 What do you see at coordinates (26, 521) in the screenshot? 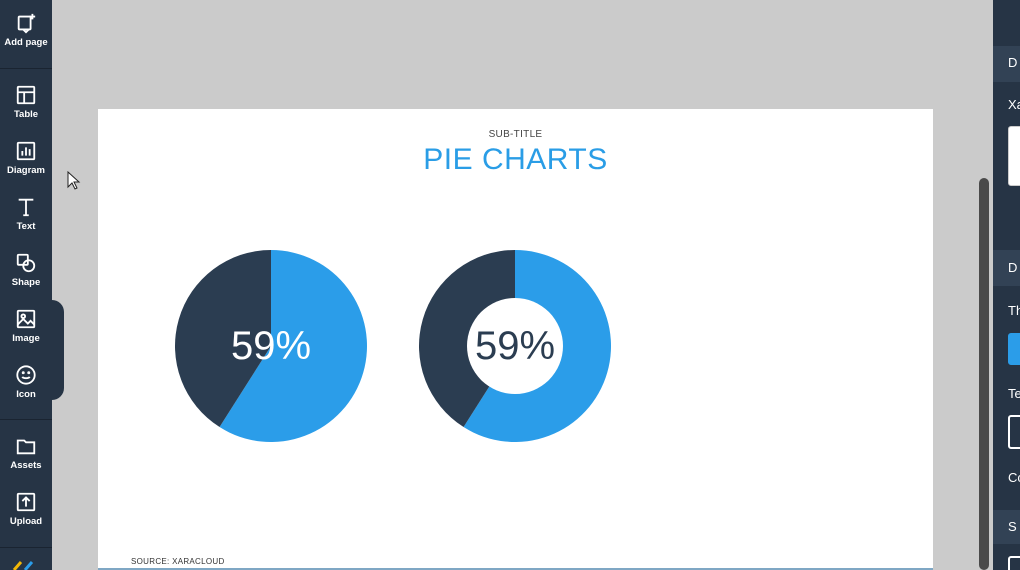
I see `upload-label: Upload` at bounding box center [26, 521].